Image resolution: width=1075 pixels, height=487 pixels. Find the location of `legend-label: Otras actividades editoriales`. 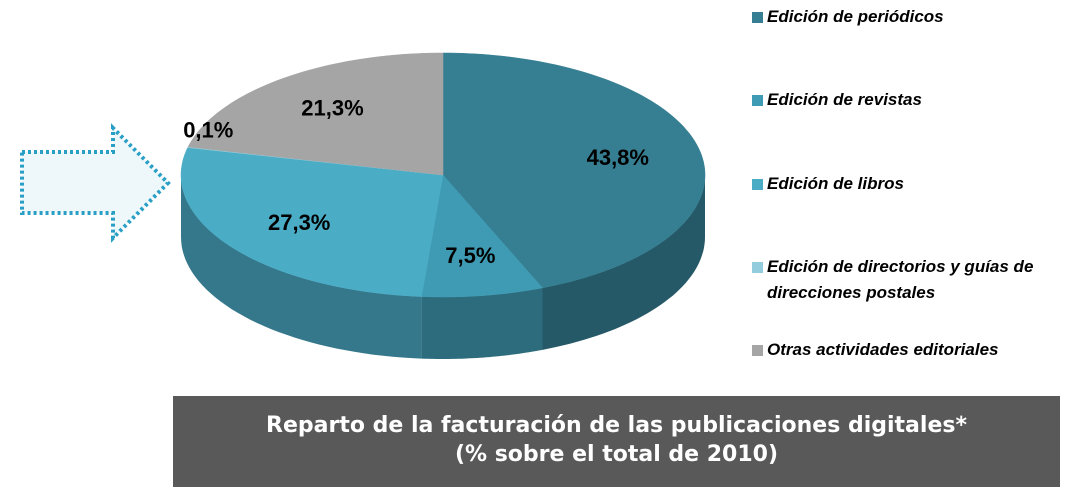

legend-label: Otras actividades editoriales is located at coordinates (883, 349).